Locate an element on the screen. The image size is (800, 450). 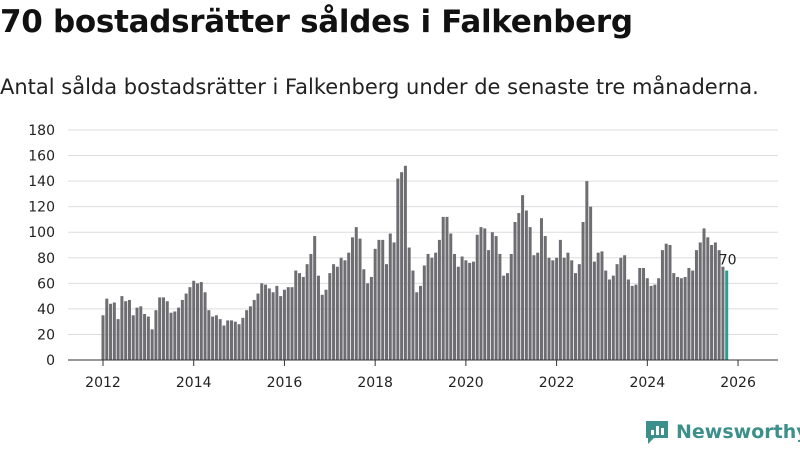
y-tick-label: 140 is located at coordinates (41, 182).